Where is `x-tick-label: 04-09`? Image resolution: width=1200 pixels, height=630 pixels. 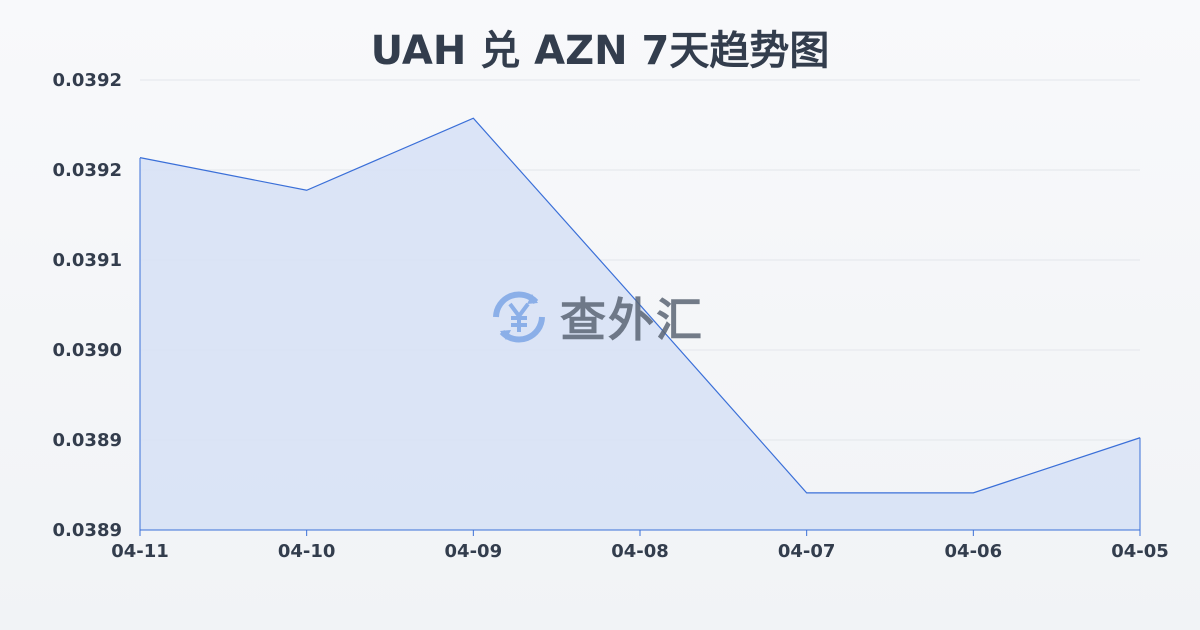 x-tick-label: 04-09 is located at coordinates (474, 551).